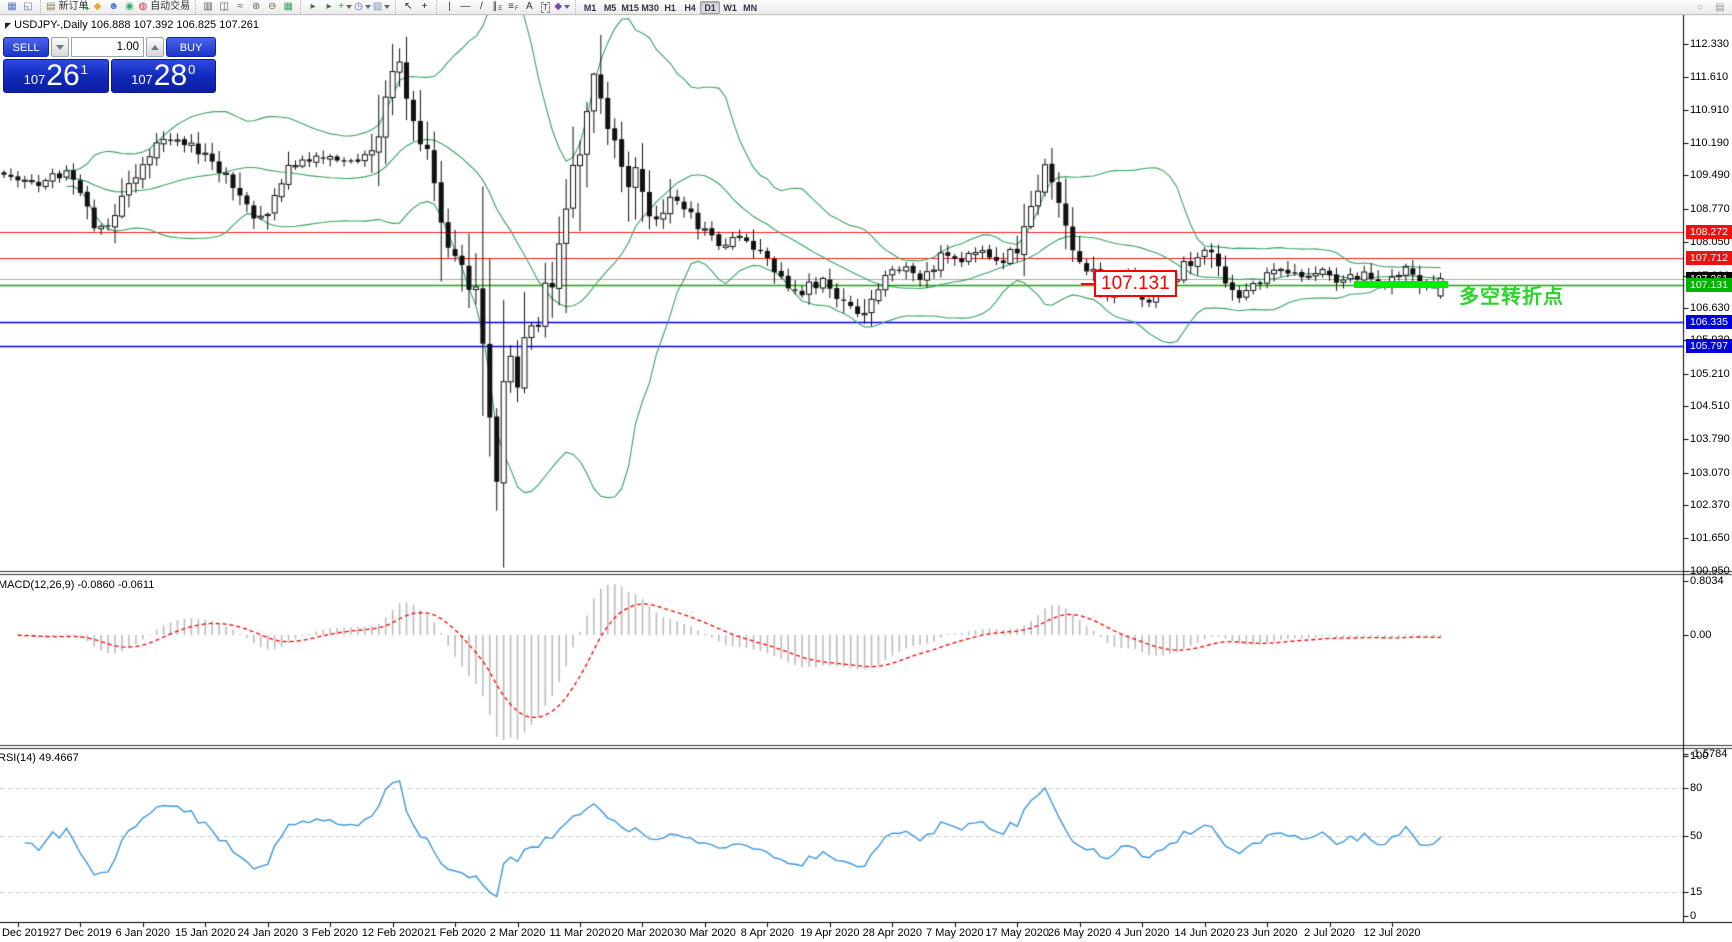 This screenshot has height=942, width=1732. Describe the element at coordinates (529, 7) in the screenshot. I see `text-icon: A` at that location.